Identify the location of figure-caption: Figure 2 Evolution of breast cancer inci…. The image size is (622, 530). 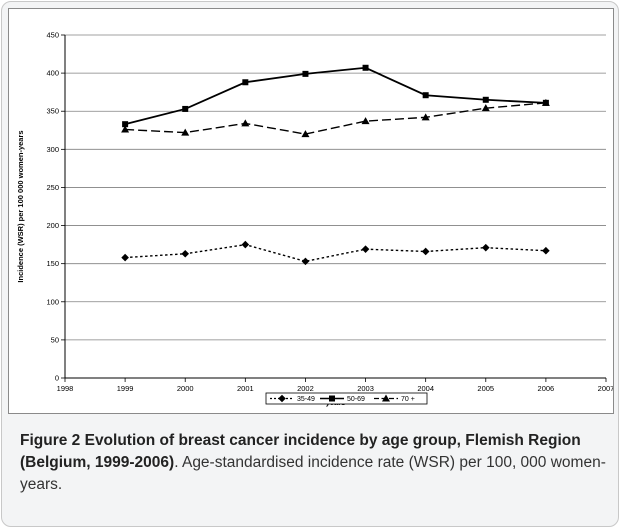
(314, 463).